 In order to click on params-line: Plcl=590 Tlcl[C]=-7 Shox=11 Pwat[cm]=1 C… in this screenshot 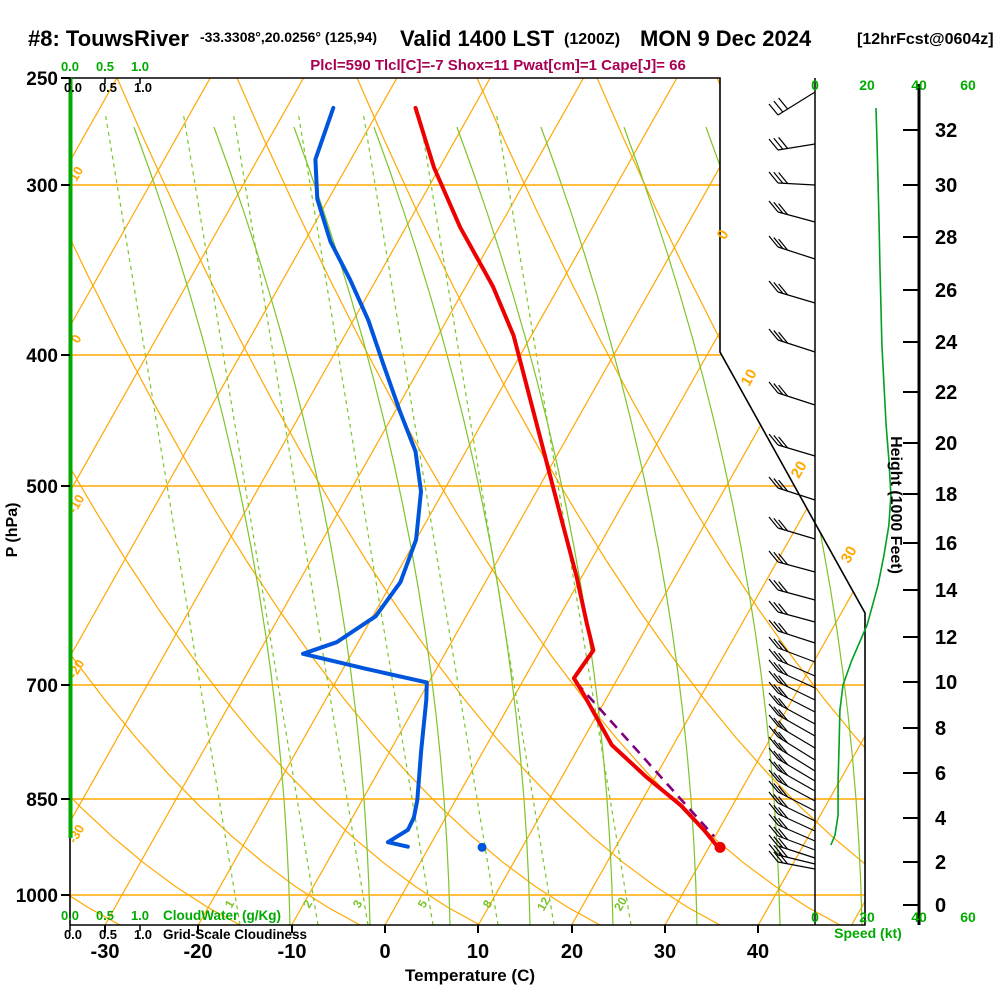, I will do `click(498, 65)`.